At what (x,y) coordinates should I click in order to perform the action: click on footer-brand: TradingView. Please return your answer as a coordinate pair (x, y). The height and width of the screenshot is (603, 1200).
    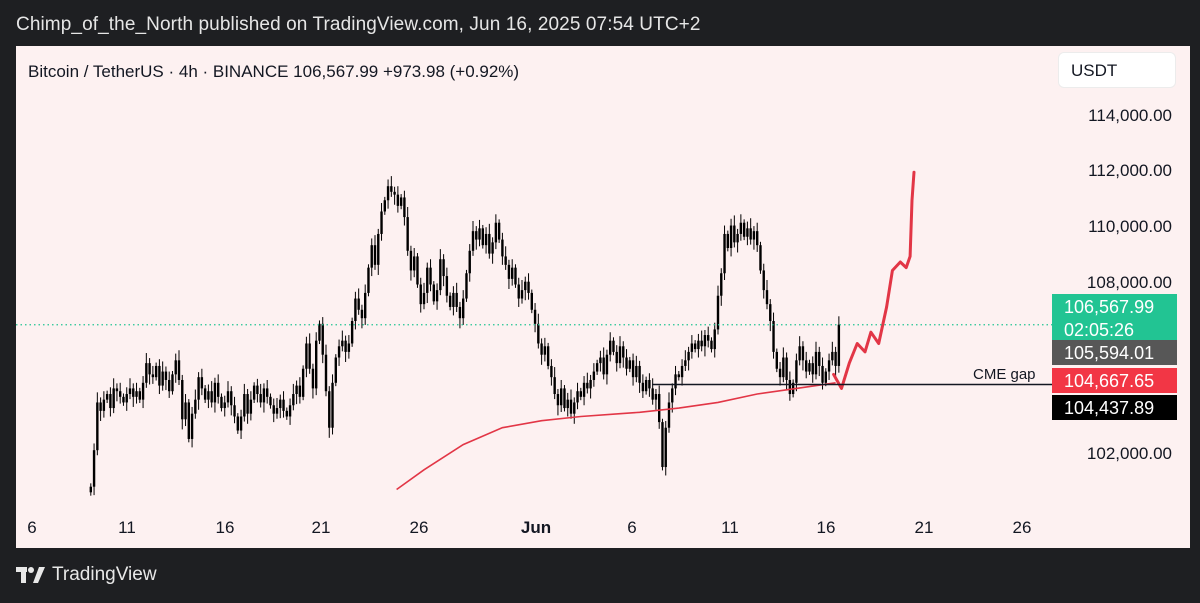
    Looking at the image, I should click on (86, 575).